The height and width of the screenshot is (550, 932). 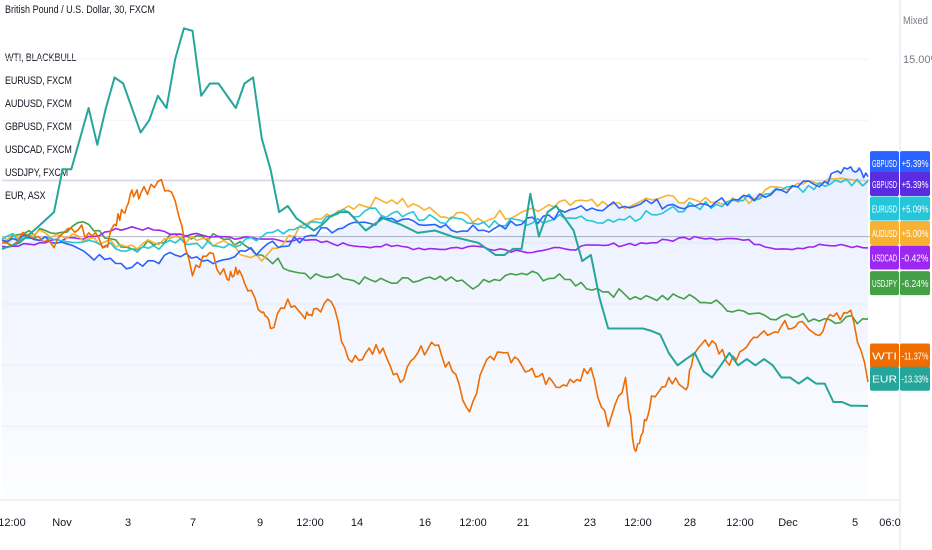 I want to click on price-tag-usdcad-4: USDCAD -0.42%, so click(x=900, y=257).